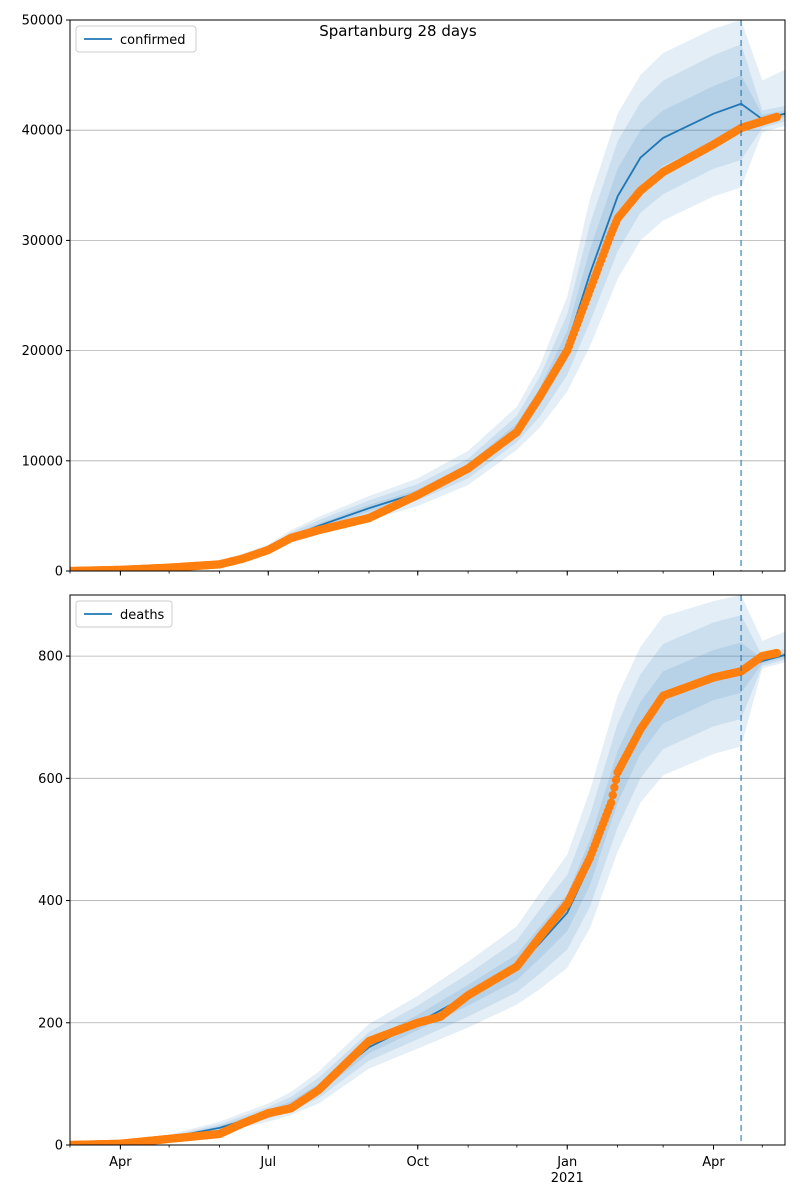 This screenshot has width=800, height=1200. I want to click on y-tick-label: 200, so click(50, 1023).